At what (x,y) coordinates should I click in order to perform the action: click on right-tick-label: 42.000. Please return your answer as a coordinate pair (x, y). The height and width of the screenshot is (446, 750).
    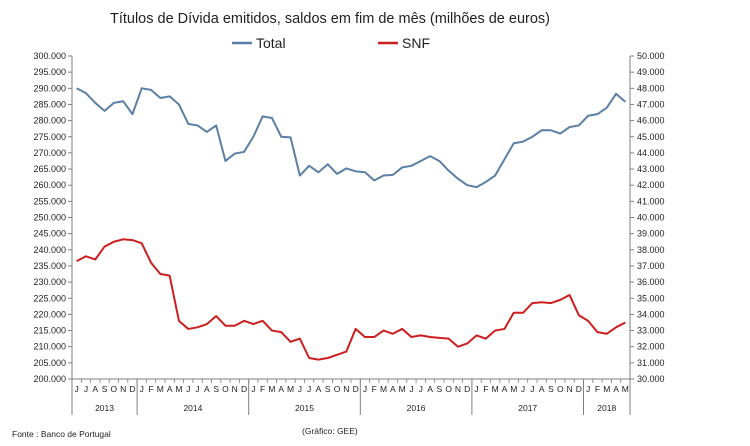
    Looking at the image, I should click on (651, 185).